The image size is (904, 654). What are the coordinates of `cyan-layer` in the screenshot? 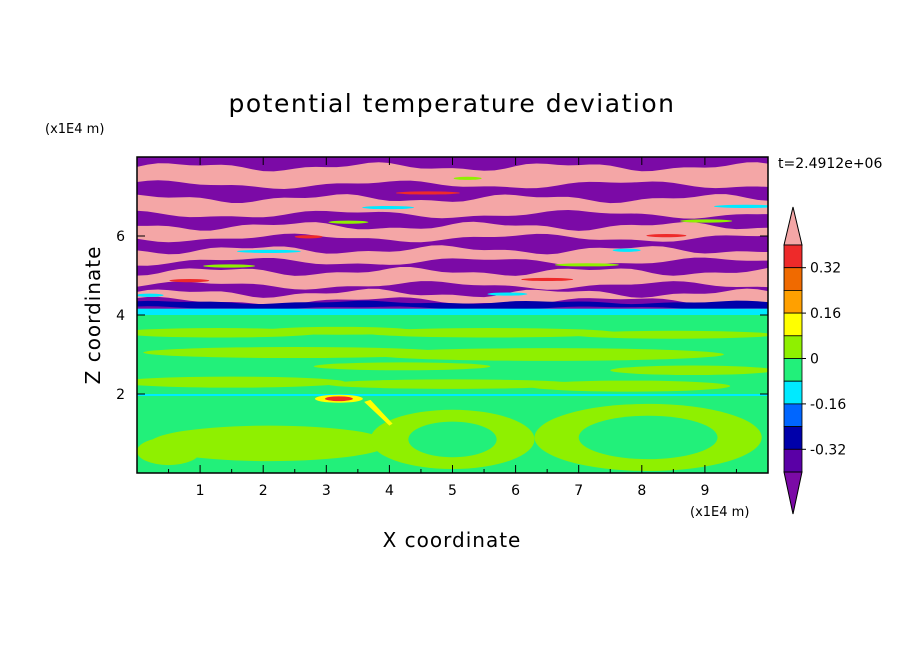 It's located at (452, 311).